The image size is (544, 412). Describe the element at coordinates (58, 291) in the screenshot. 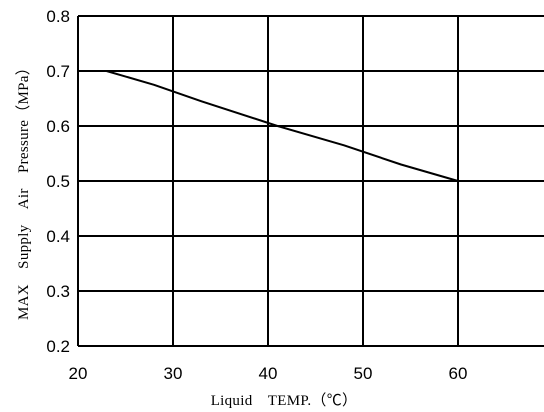

I see `y-tick-label-5: 0.3` at that location.